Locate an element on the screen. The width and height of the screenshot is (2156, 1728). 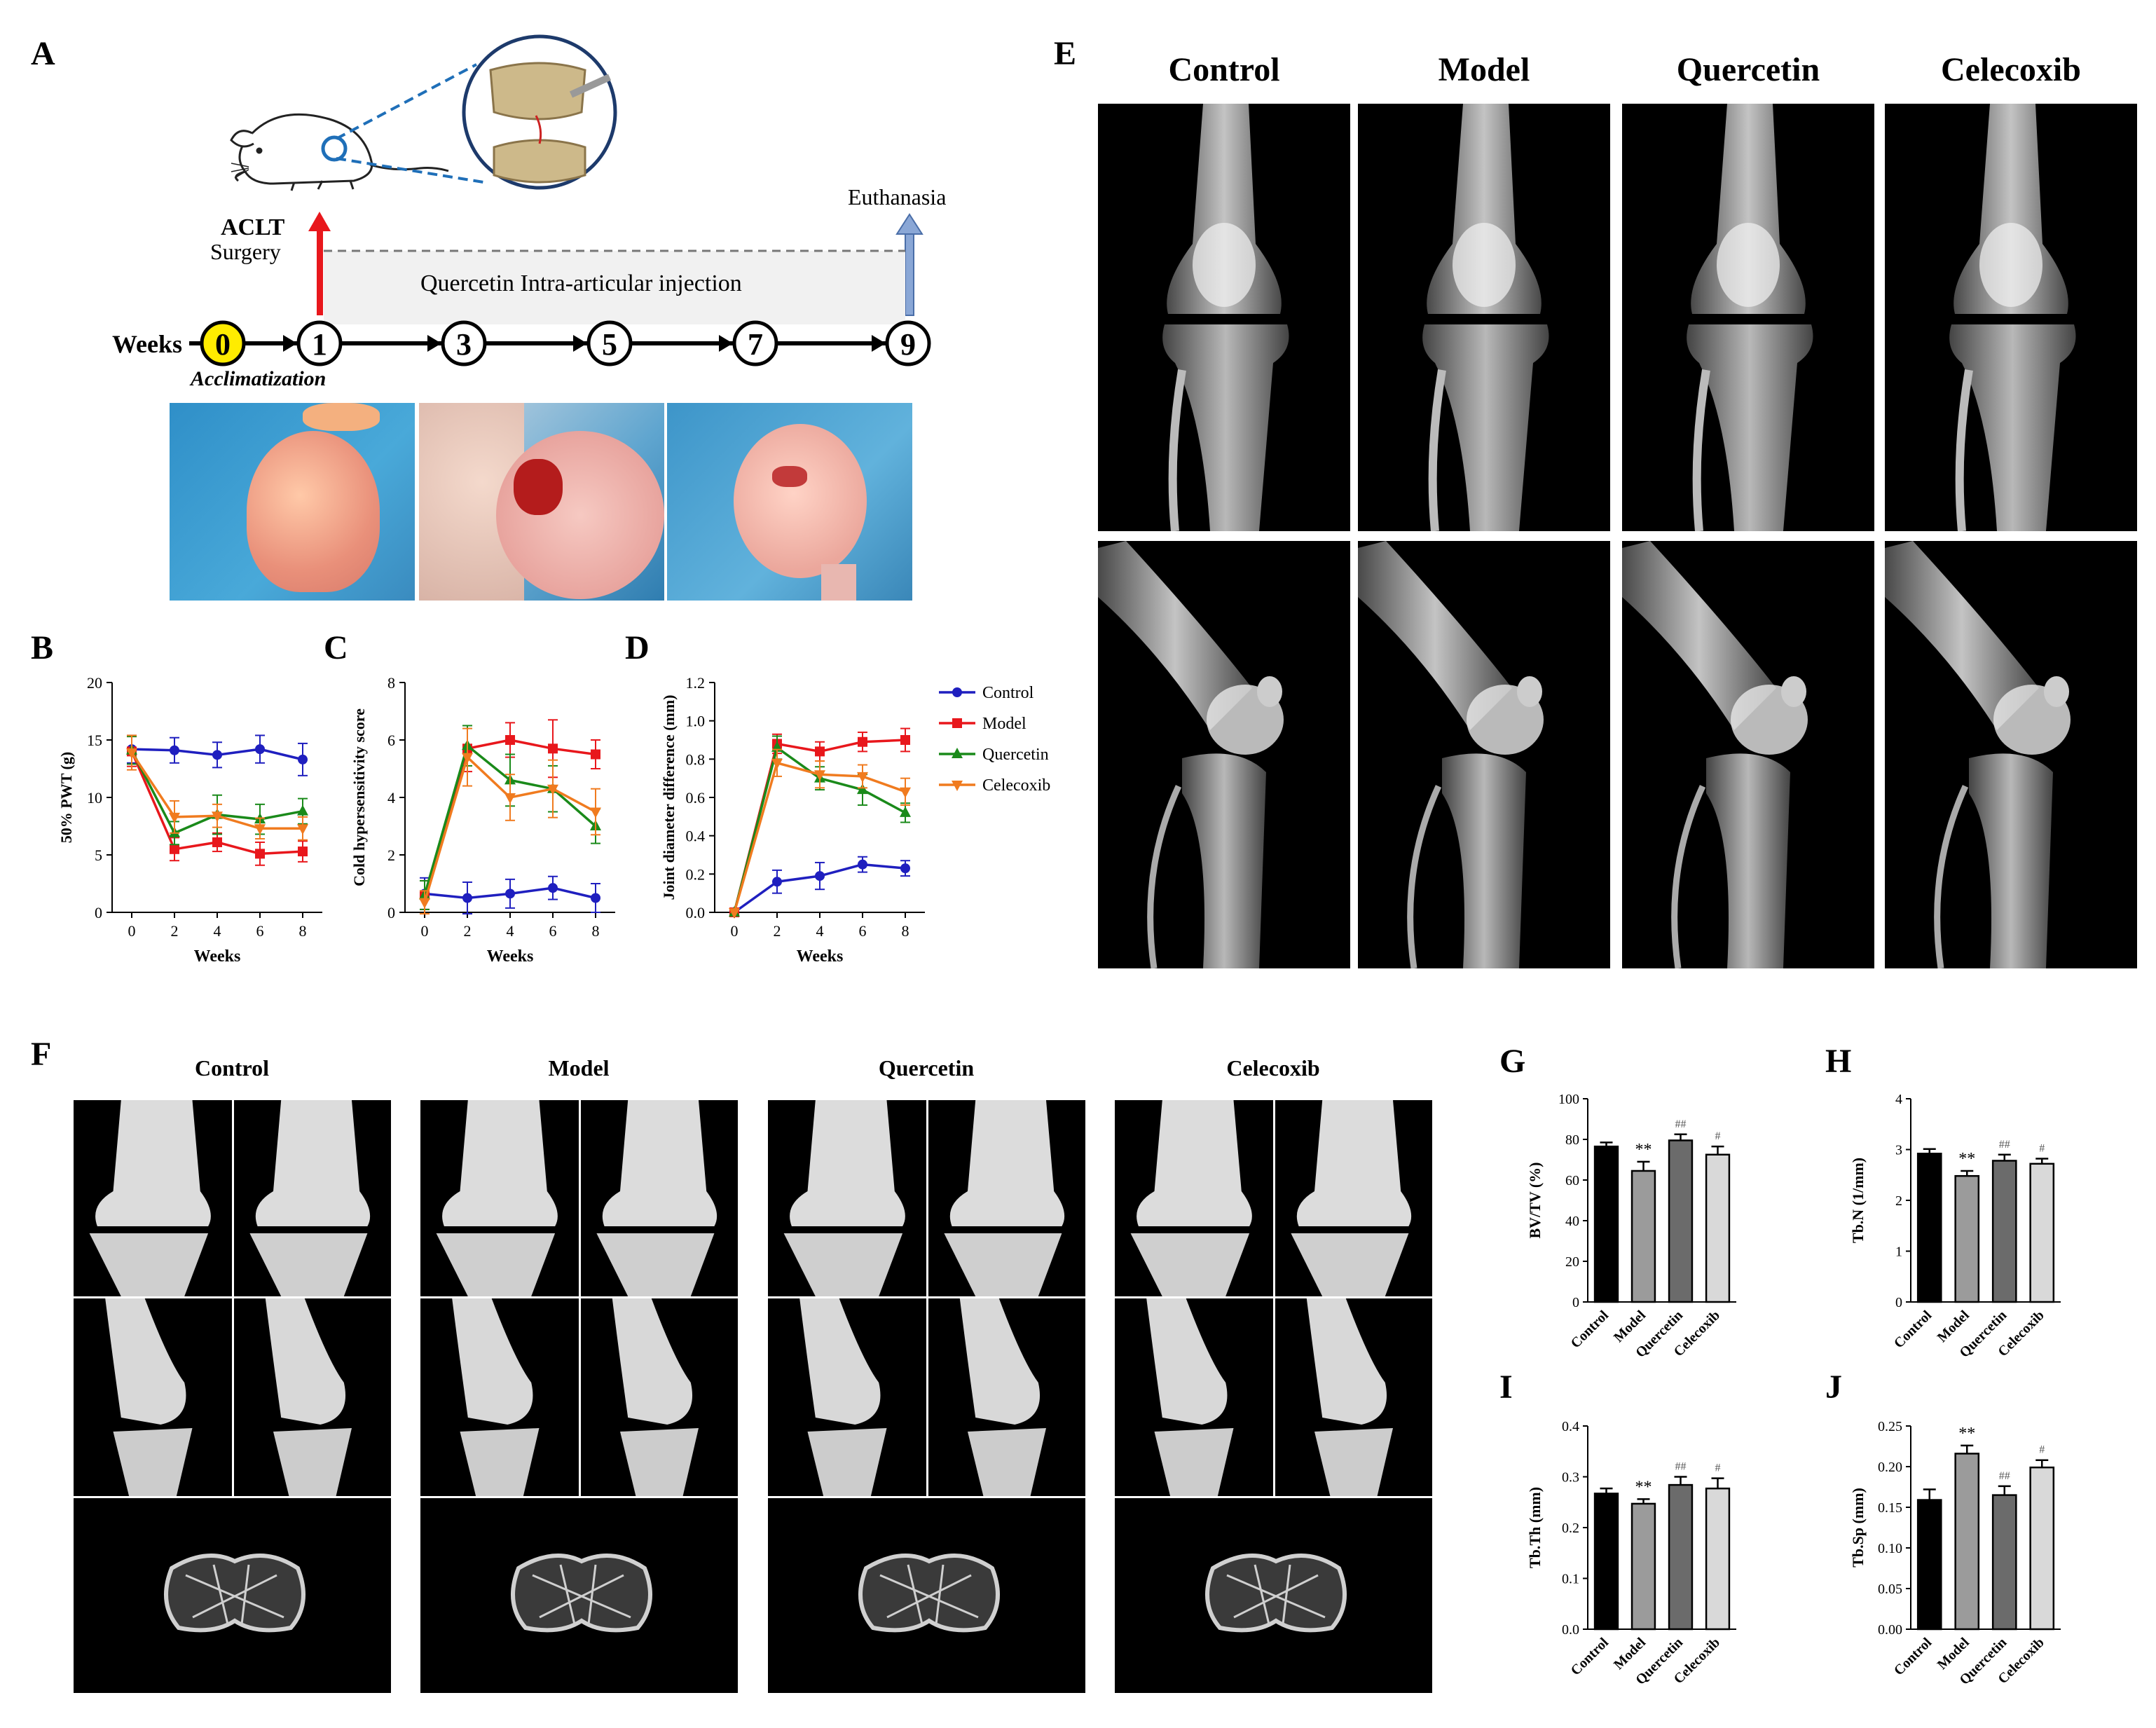
xray-image-control-frontal is located at coordinates (1224, 317).